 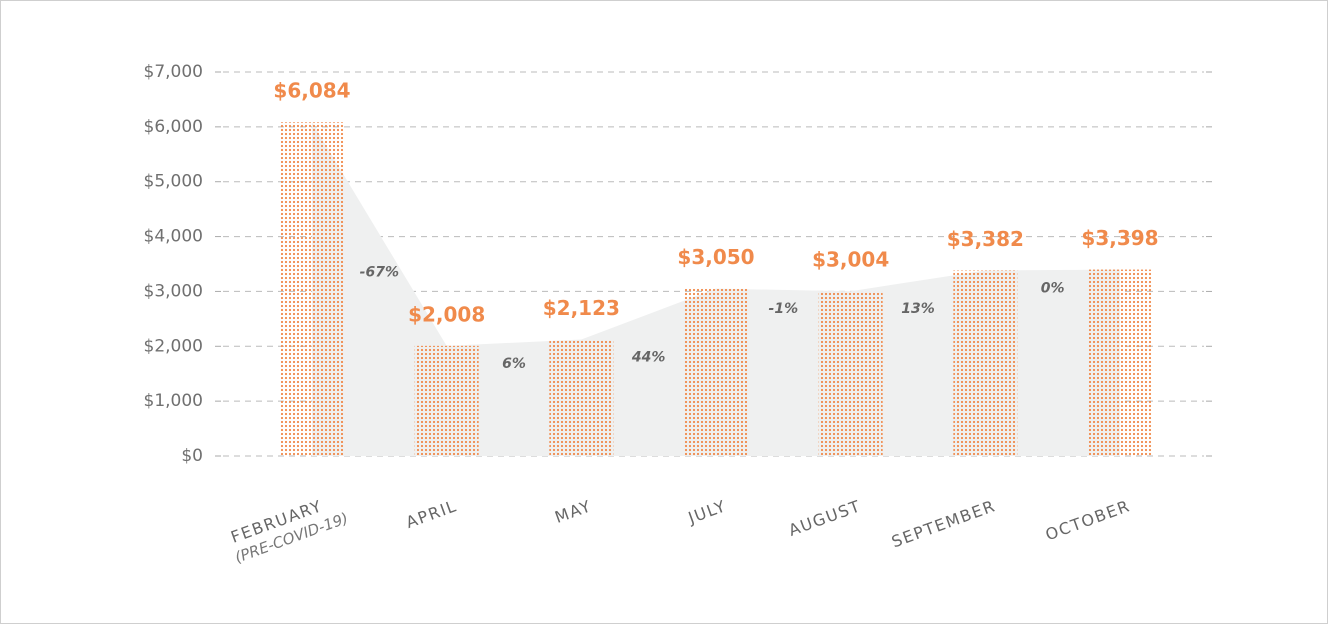 What do you see at coordinates (173, 182) in the screenshot?
I see `y-tick-label: $5,000` at bounding box center [173, 182].